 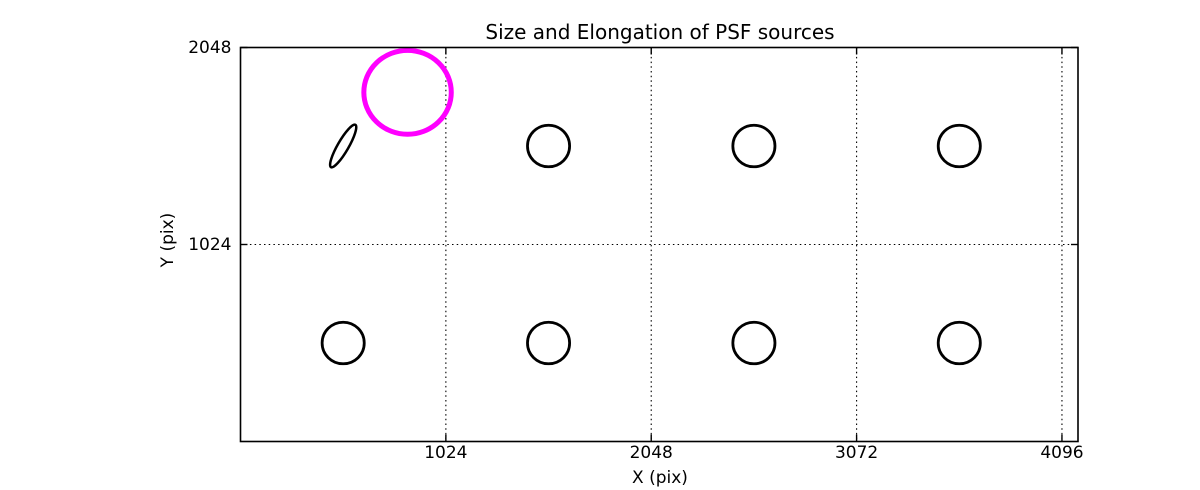 I want to click on elongated-ellipse-shape, so click(x=343, y=146).